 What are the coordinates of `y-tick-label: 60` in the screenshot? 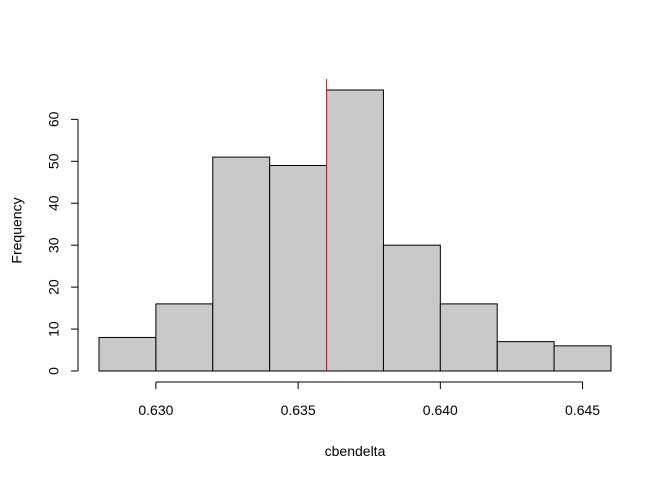 It's located at (54, 119).